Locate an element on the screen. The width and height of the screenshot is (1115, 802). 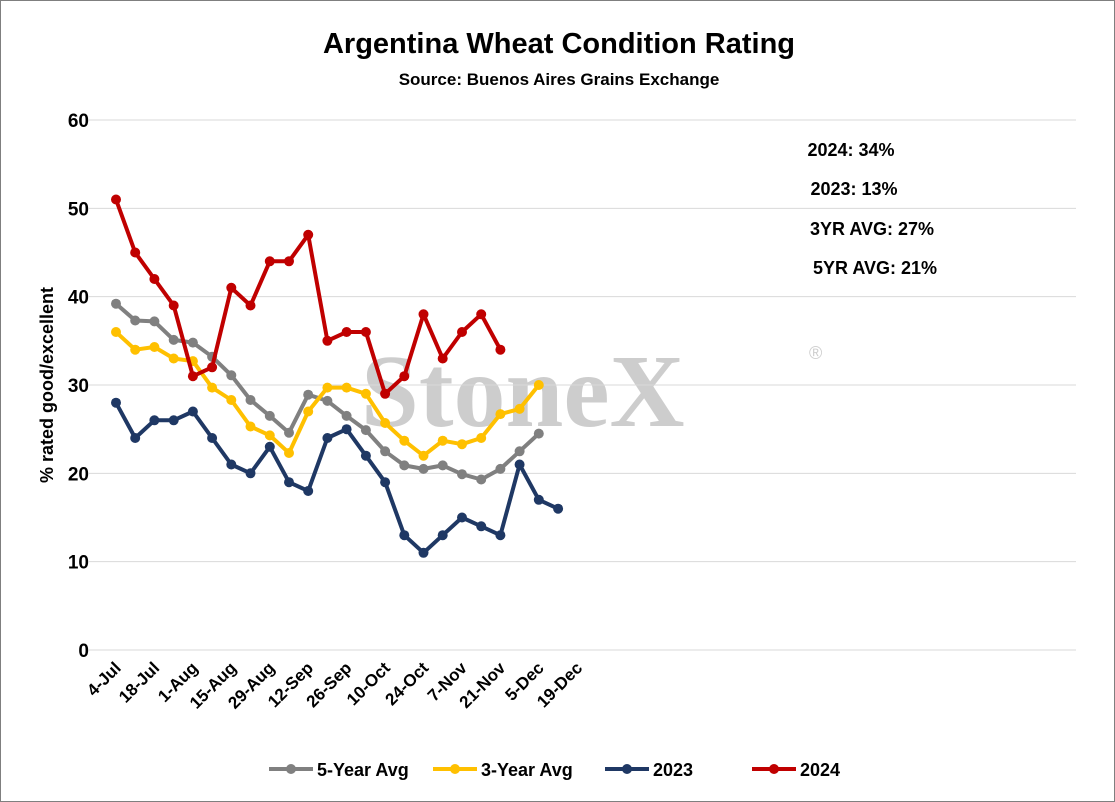
legend: 5-Year Avg 3-Year Avg 2023 2024 is located at coordinates (554, 770).